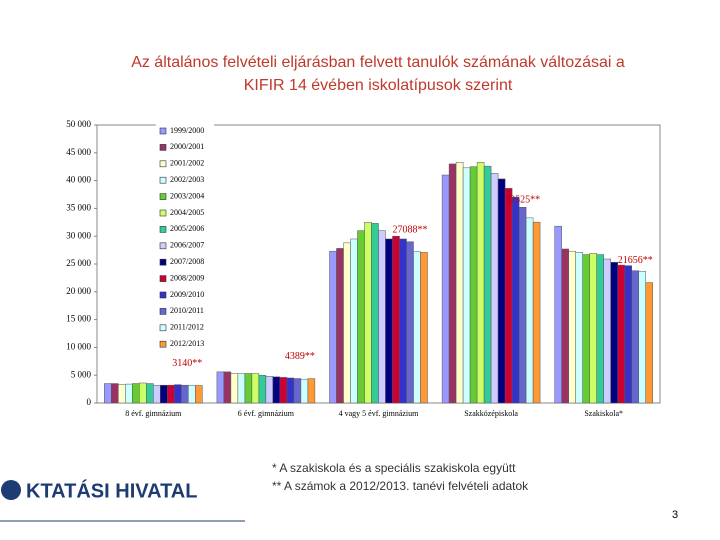 This screenshot has width=720, height=540. What do you see at coordinates (187, 195) in the screenshot?
I see `legend-label: 2003/2004` at bounding box center [187, 195].